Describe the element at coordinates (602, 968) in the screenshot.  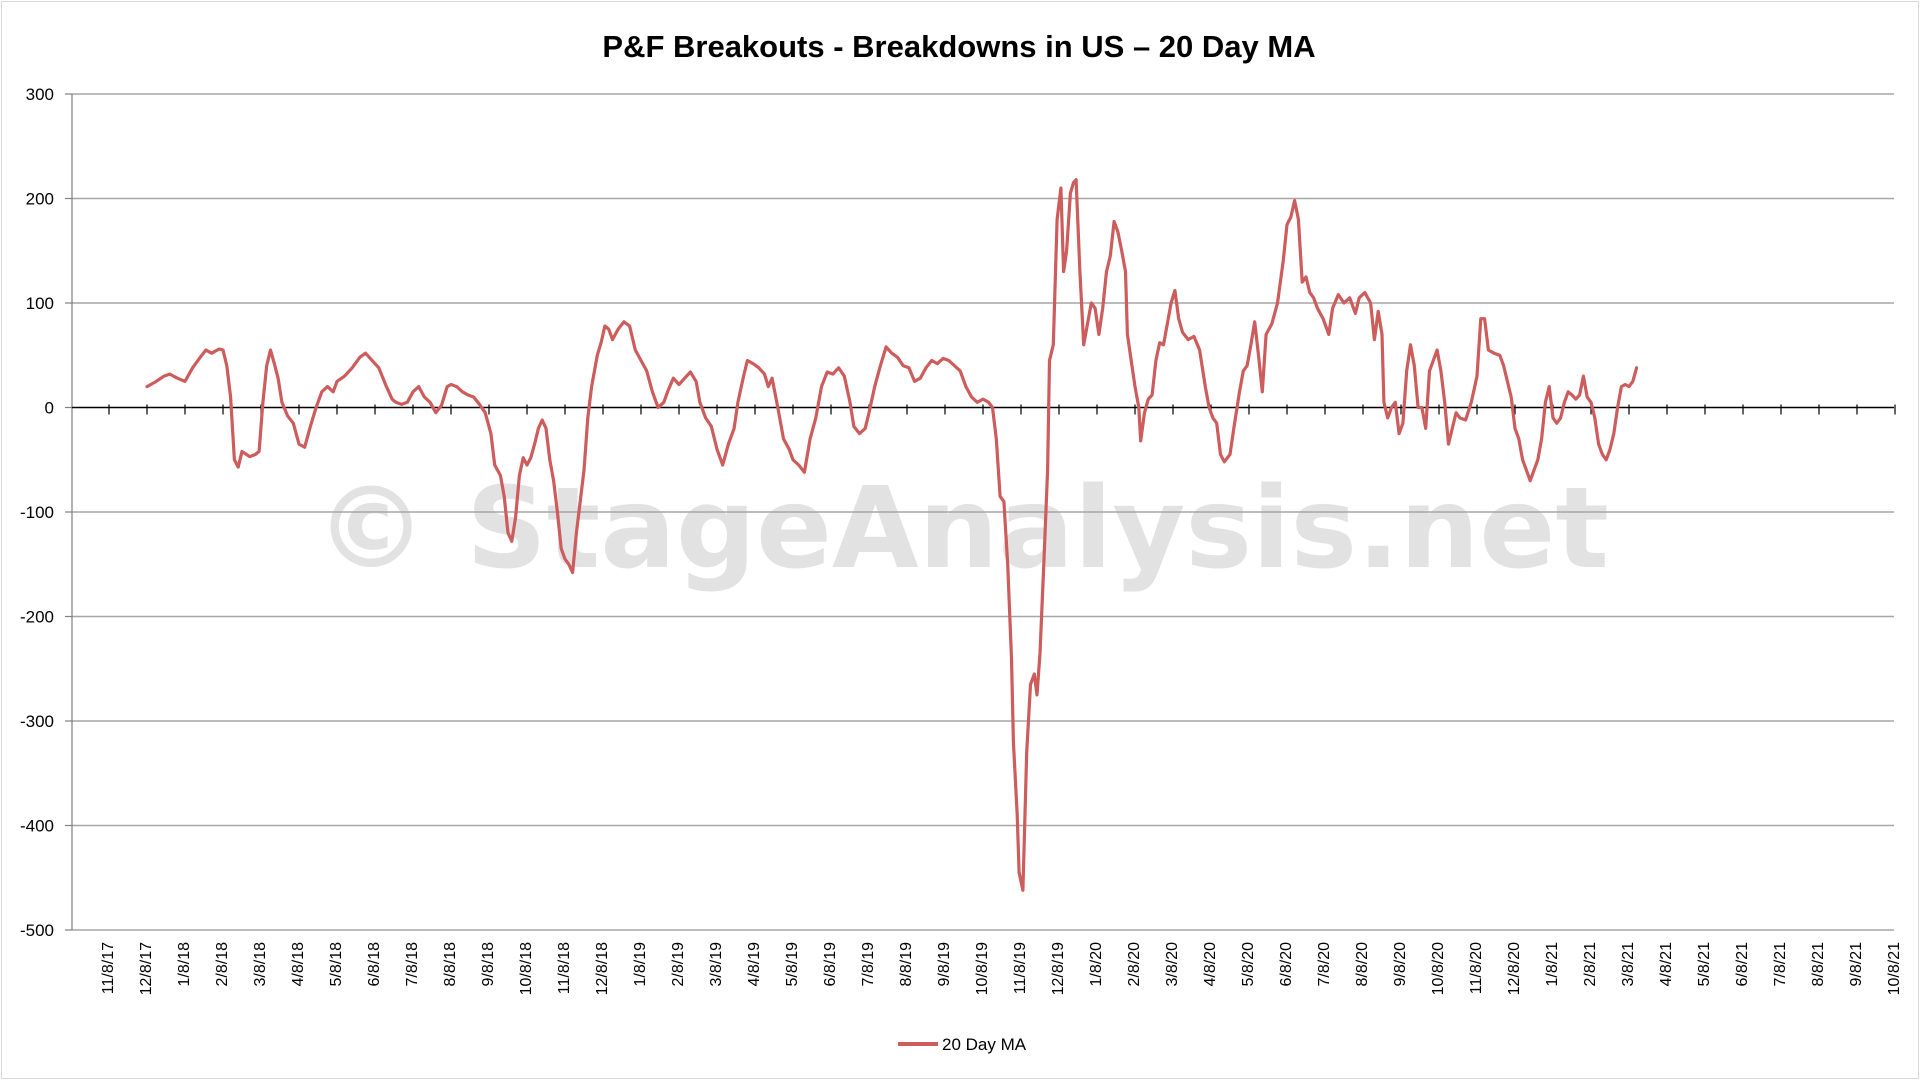
I see `x-tick-label: 12/8/18` at that location.